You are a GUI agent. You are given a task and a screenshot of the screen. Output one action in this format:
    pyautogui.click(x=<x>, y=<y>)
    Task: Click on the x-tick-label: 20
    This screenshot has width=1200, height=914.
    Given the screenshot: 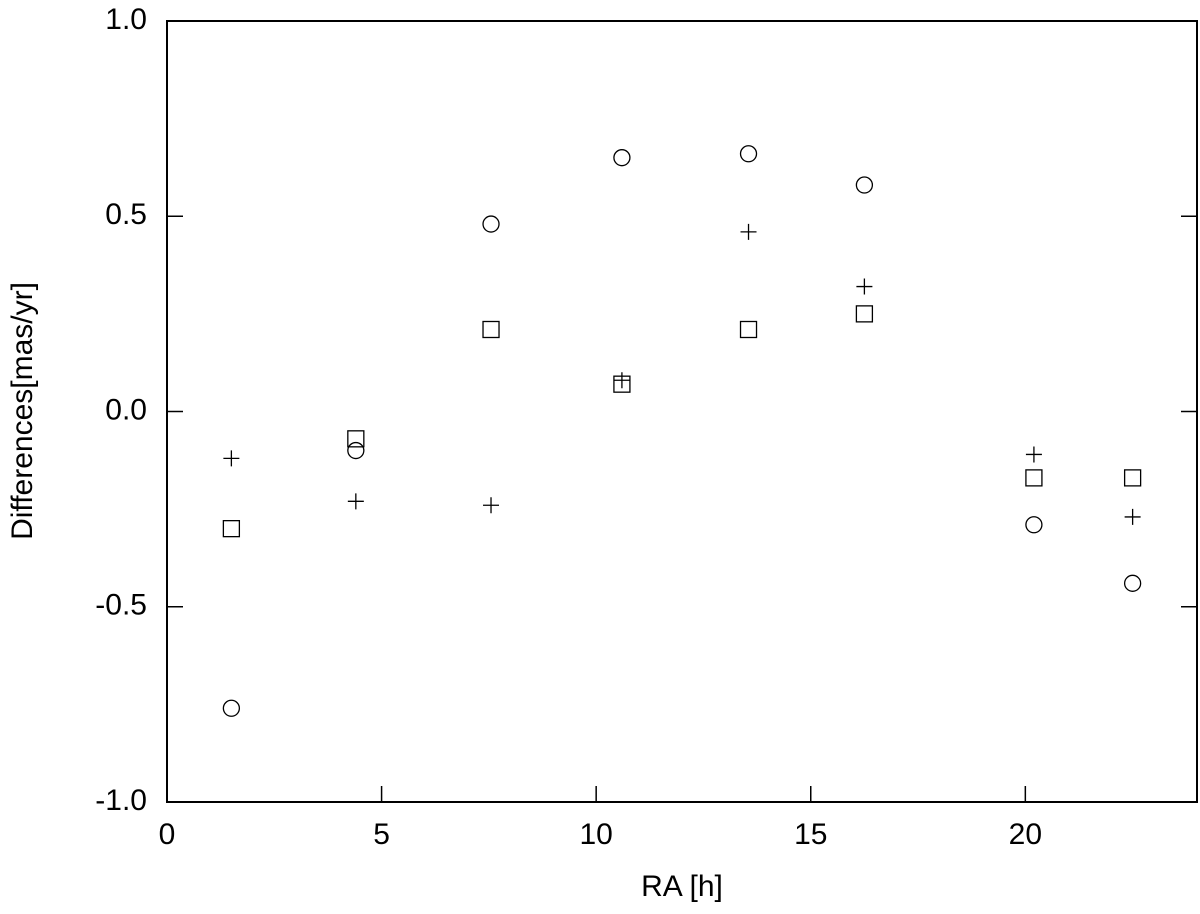 What is the action you would take?
    pyautogui.click(x=1025, y=834)
    